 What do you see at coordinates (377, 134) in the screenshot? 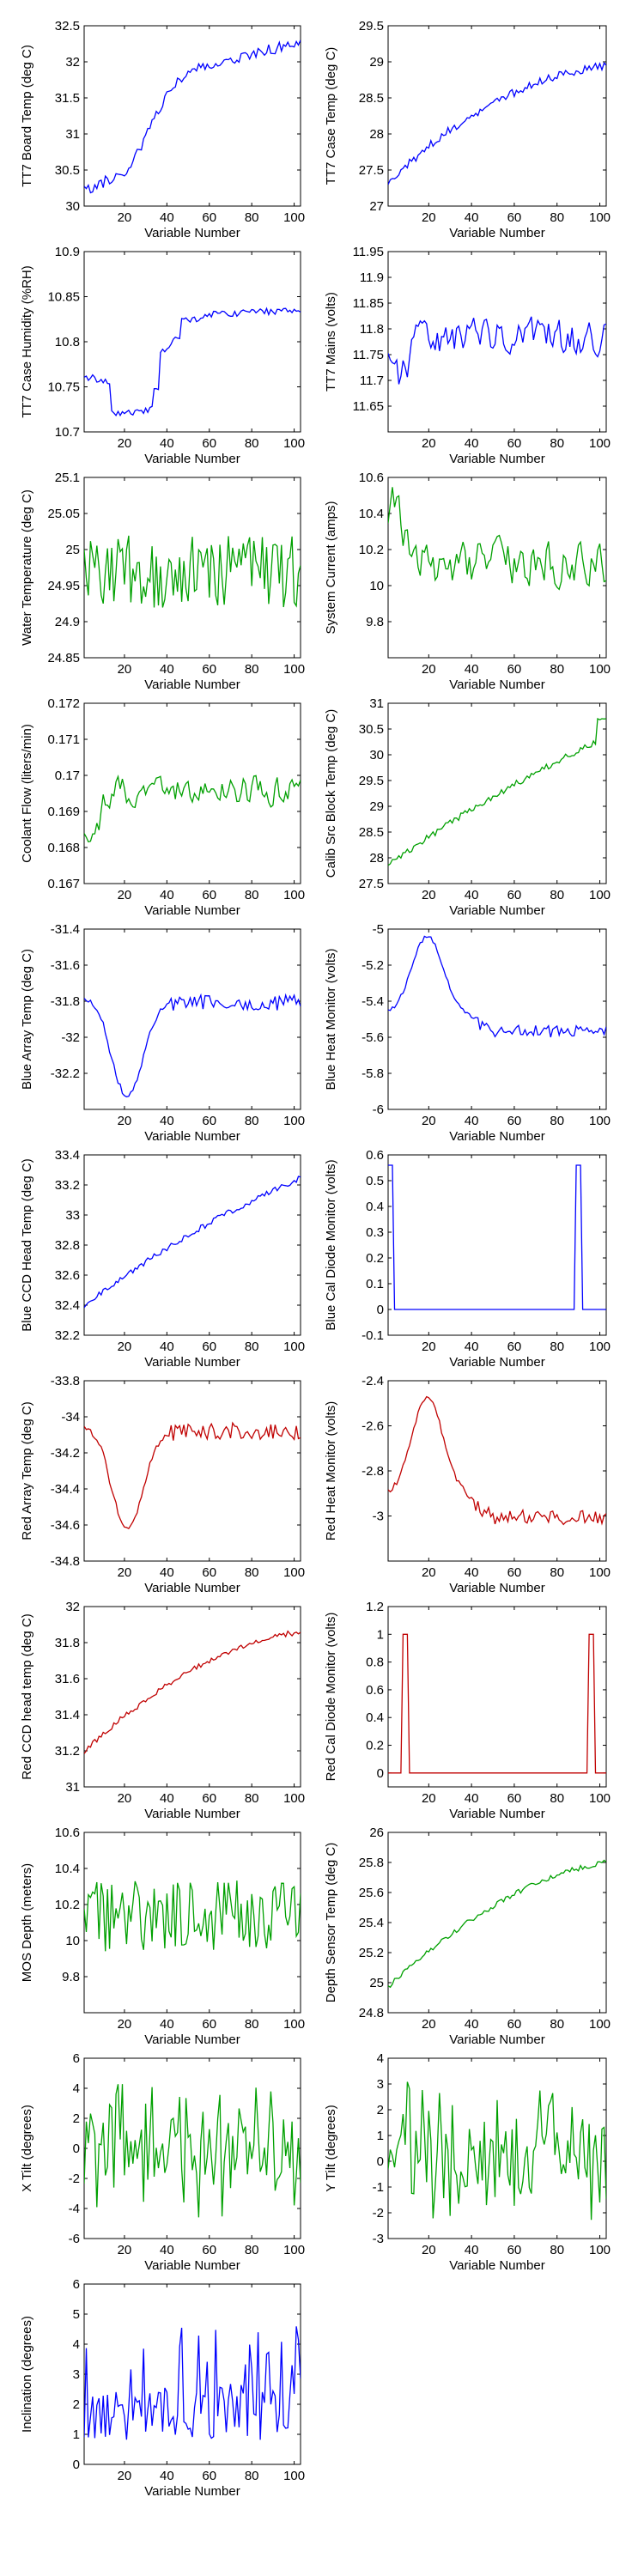
I see `y-tick-label: 28` at bounding box center [377, 134].